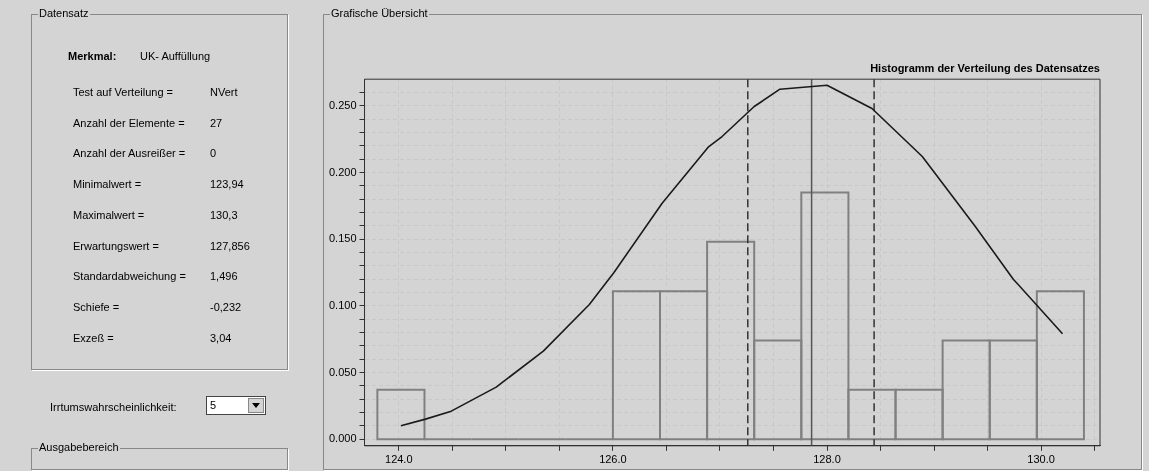  What do you see at coordinates (93, 337) in the screenshot?
I see `text: Exzeß =` at bounding box center [93, 337].